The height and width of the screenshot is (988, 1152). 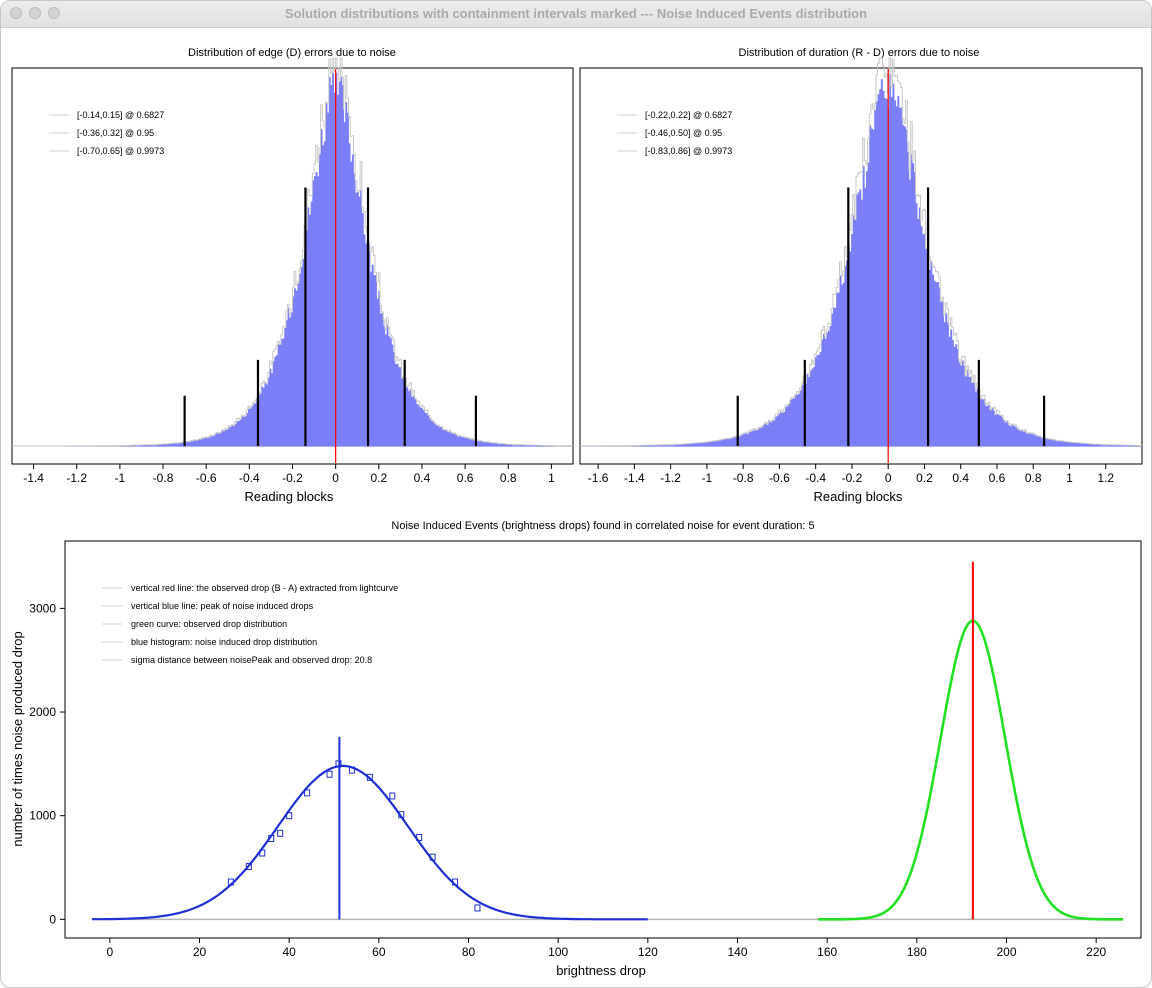 What do you see at coordinates (42, 712) in the screenshot?
I see `y-tick-label: 2000` at bounding box center [42, 712].